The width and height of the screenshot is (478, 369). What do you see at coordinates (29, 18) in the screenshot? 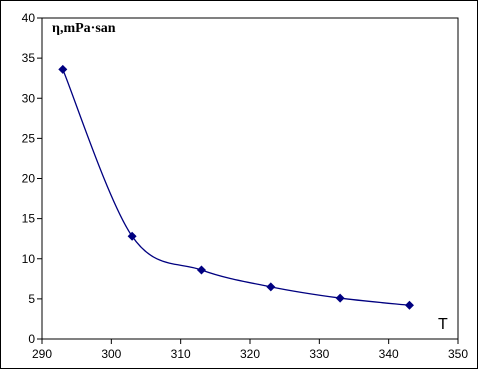
I see `y-tick-label: 40` at bounding box center [29, 18].